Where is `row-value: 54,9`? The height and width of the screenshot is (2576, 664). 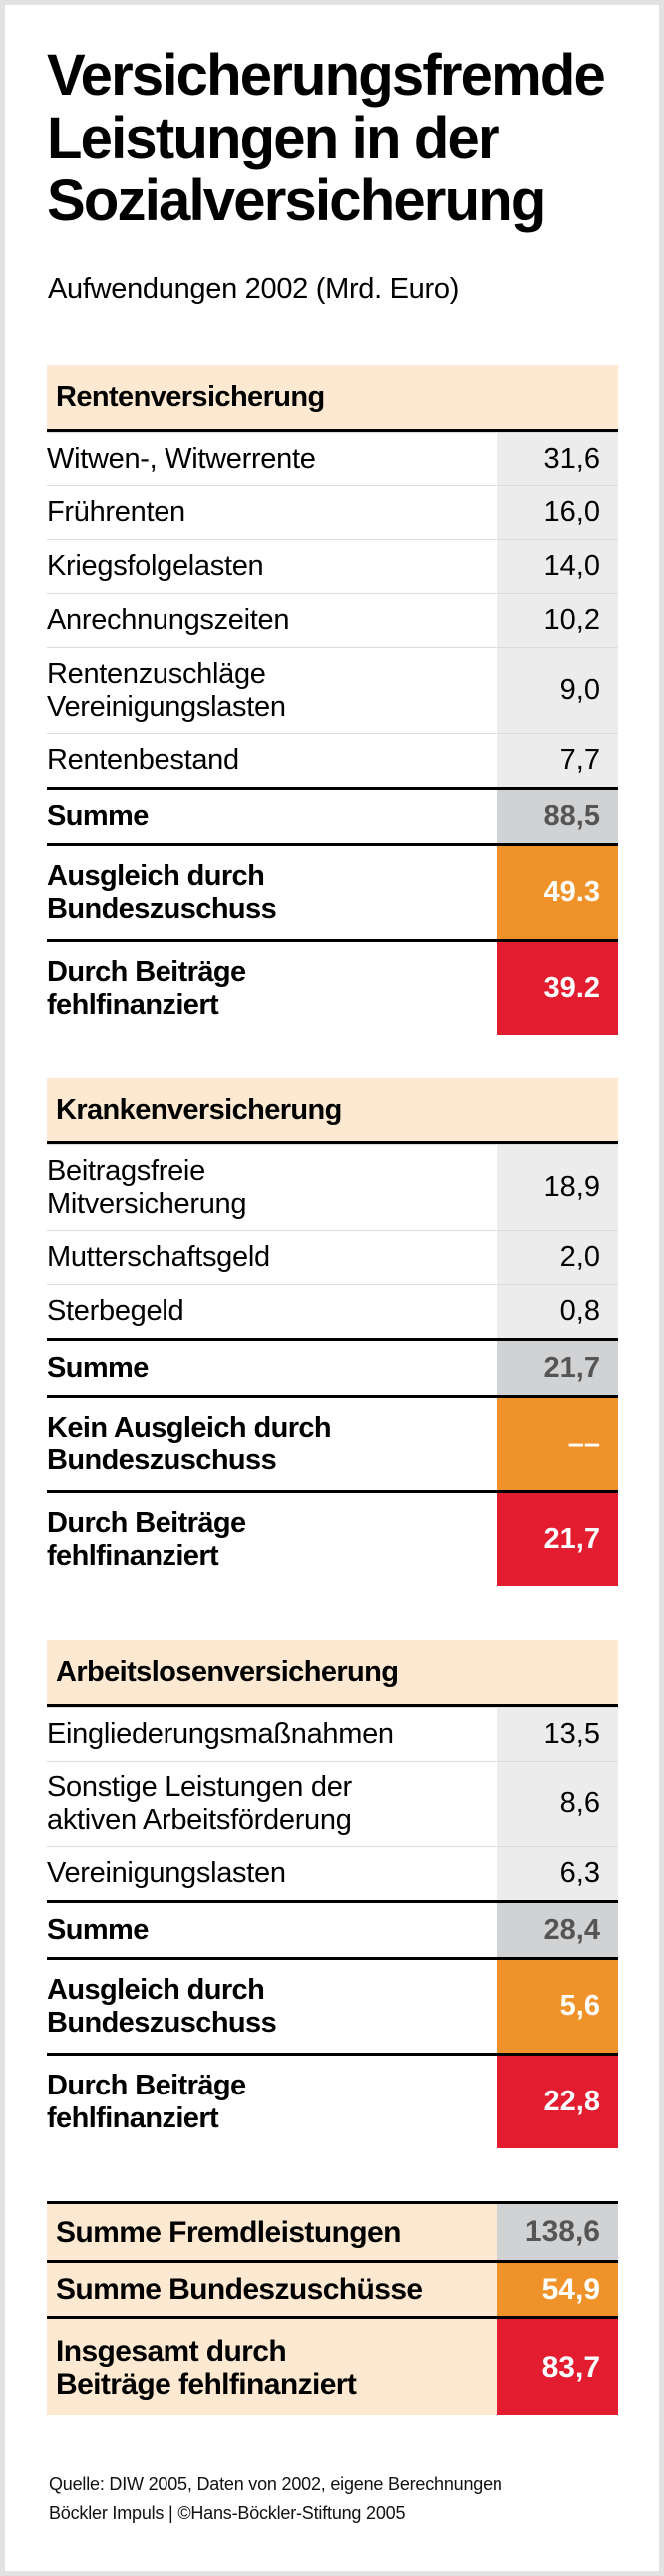 row-value: 54,9 is located at coordinates (557, 2289).